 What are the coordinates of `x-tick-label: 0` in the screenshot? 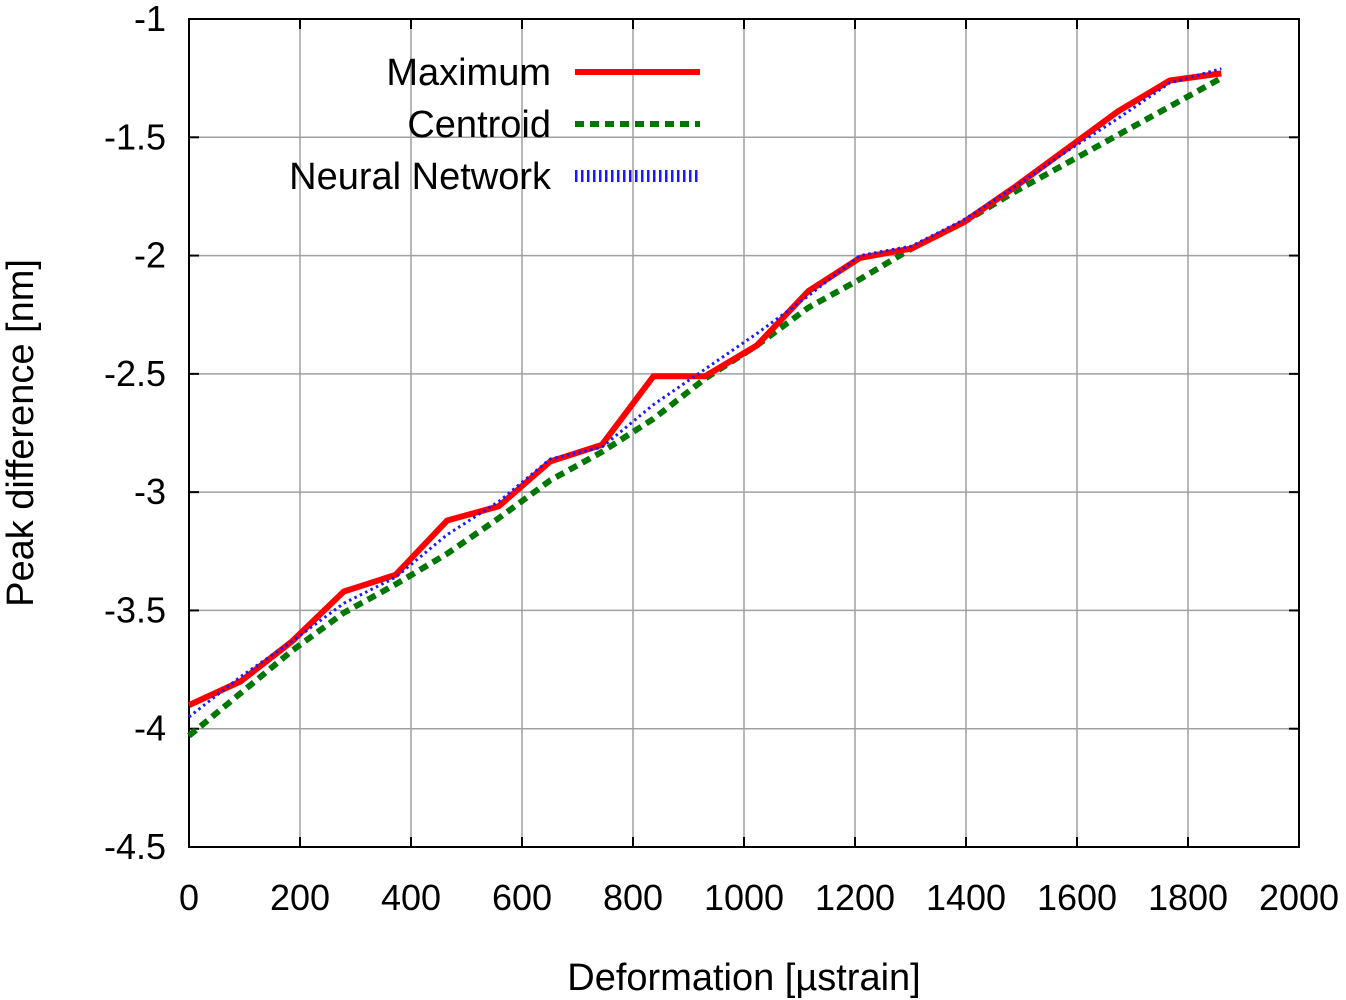 It's located at (189, 897).